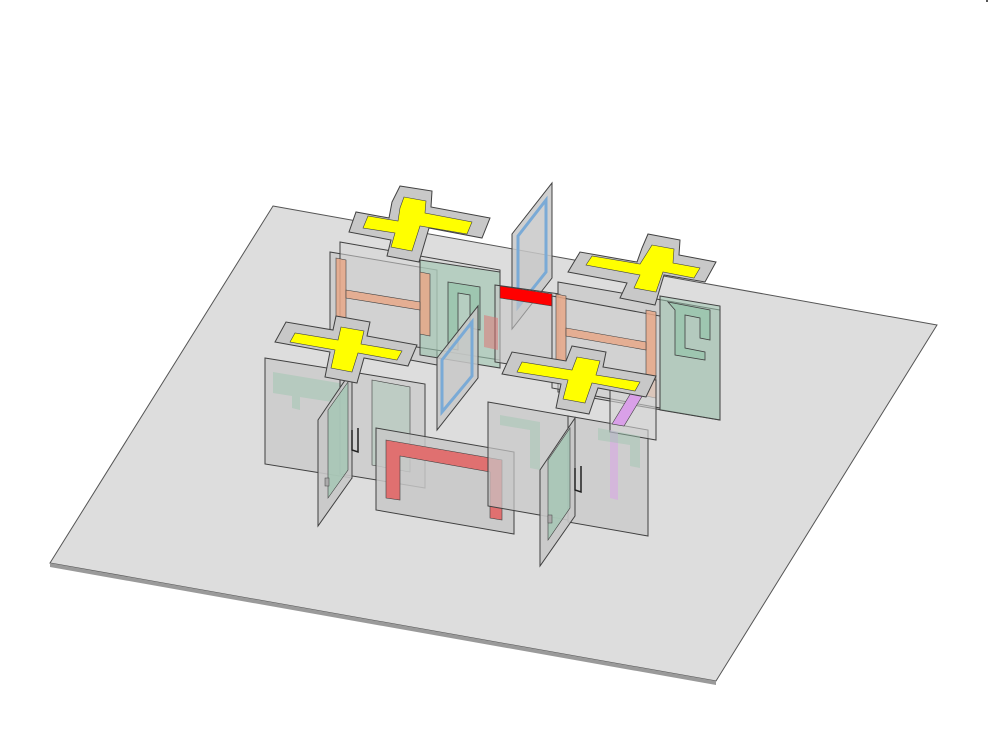  I want to click on cross-pad-back-left, so click(419, 224).